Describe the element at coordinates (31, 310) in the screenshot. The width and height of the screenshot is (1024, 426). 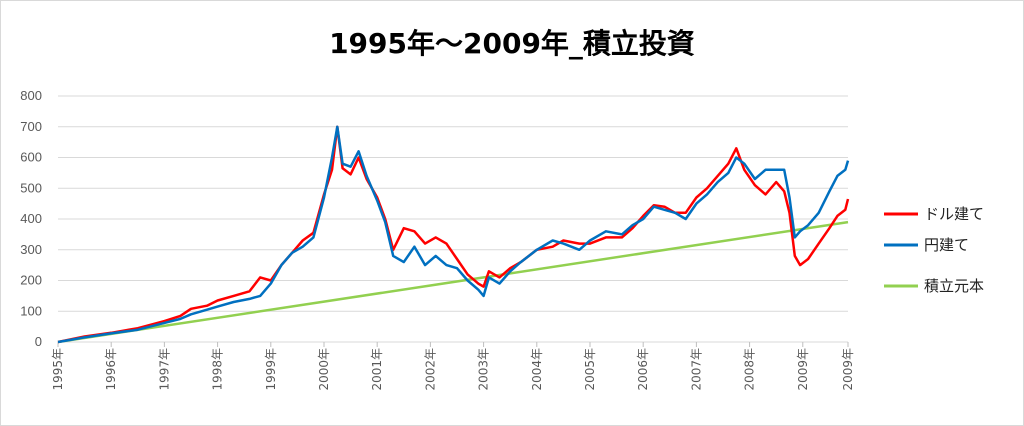
I see `y-tick-label: 100` at that location.